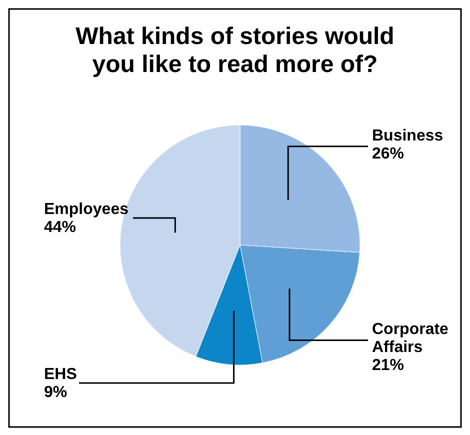 This screenshot has width=470, height=435. What do you see at coordinates (410, 338) in the screenshot?
I see `slice-label: Corporate Affairs` at bounding box center [410, 338].